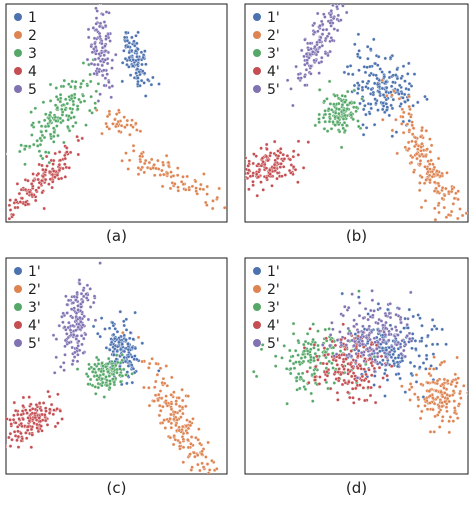  Describe the element at coordinates (273, 54) in the screenshot. I see `legend-label: 3'` at that location.